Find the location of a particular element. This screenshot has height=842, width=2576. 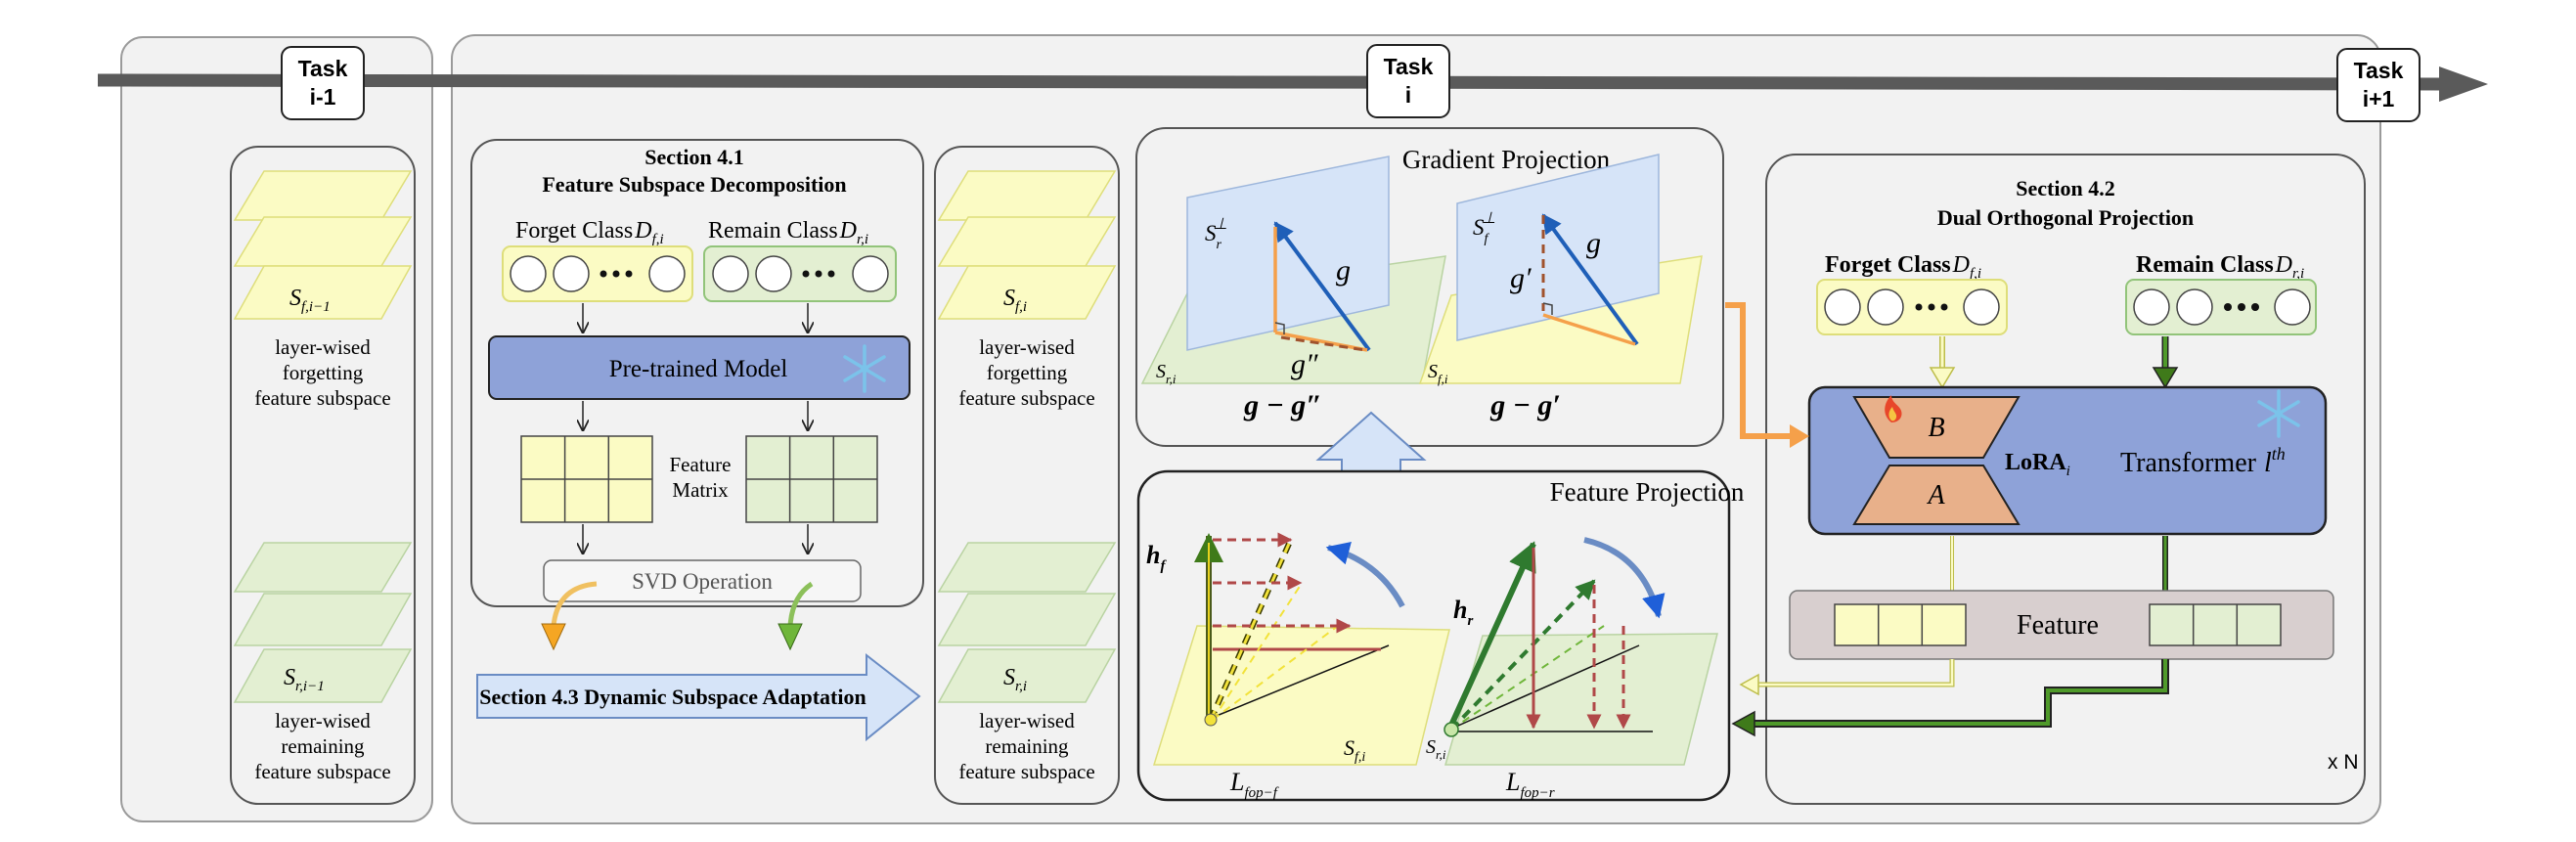

prev-remain-layer-label: Sr,i−1 is located at coordinates (304, 679).